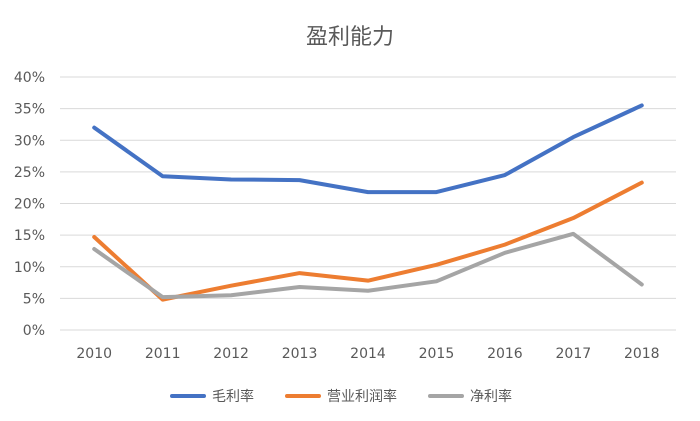  I want to click on y-tick-label: 40%, so click(29, 78).